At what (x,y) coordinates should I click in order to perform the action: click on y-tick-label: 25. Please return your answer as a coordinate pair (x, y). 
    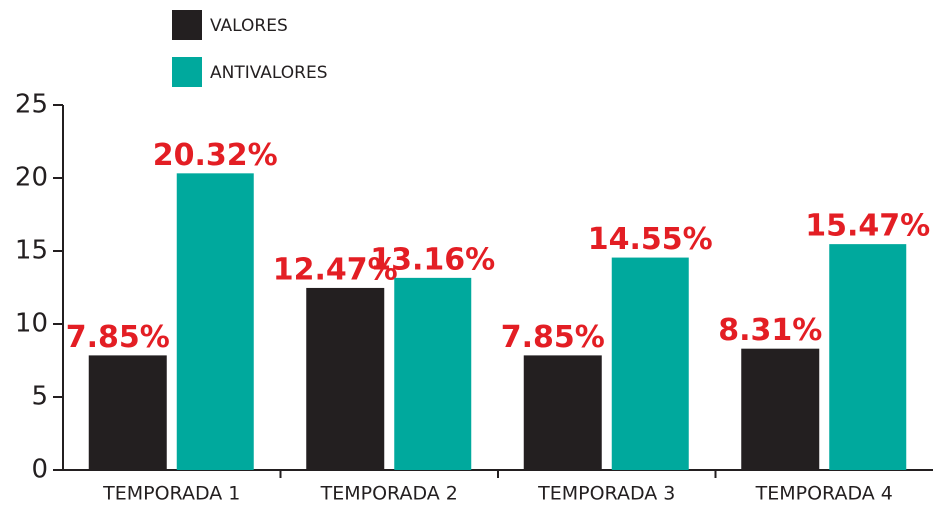
    Looking at the image, I should click on (31, 105).